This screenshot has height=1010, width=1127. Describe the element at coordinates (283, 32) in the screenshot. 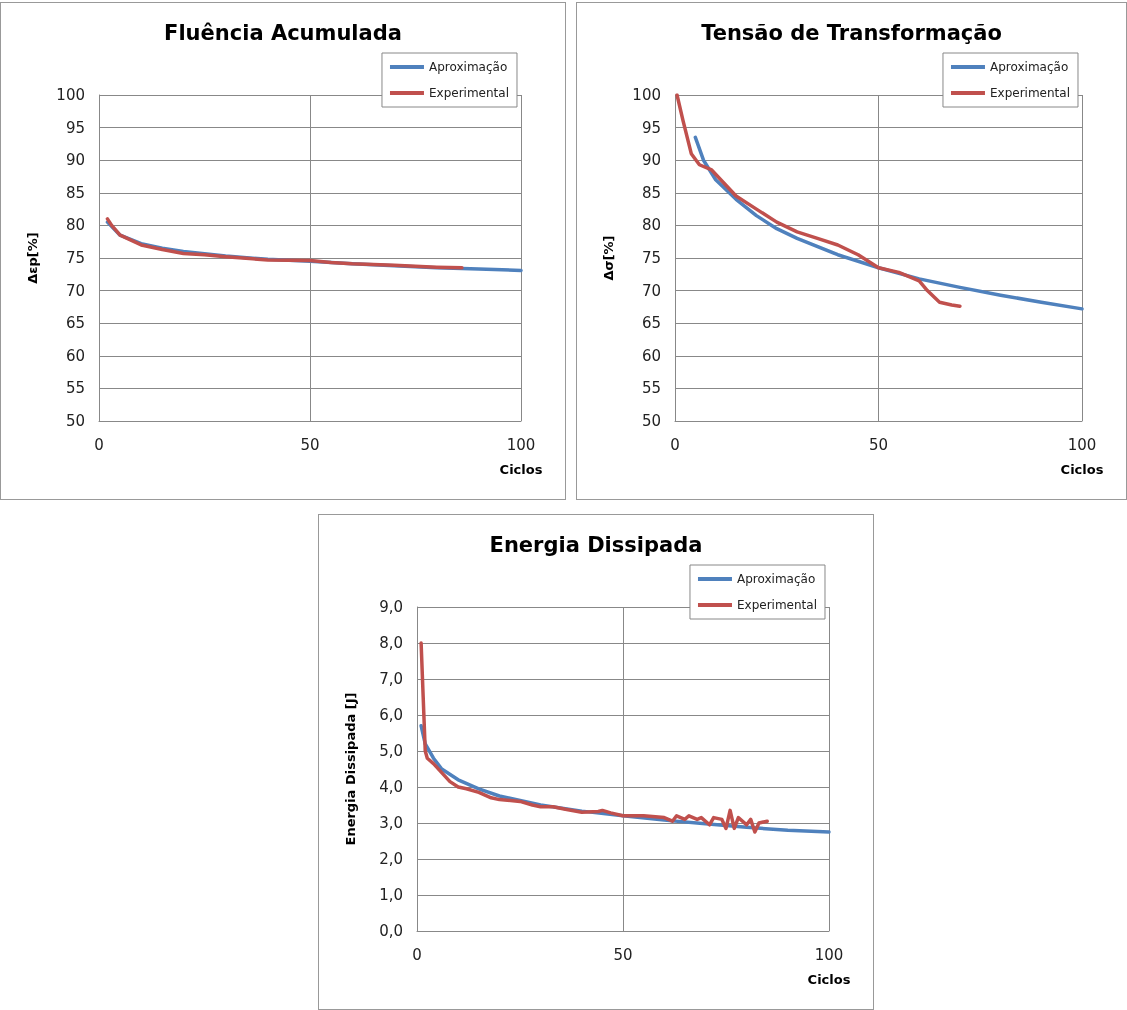

I see `chart-title: Fluência Acumulada` at that location.